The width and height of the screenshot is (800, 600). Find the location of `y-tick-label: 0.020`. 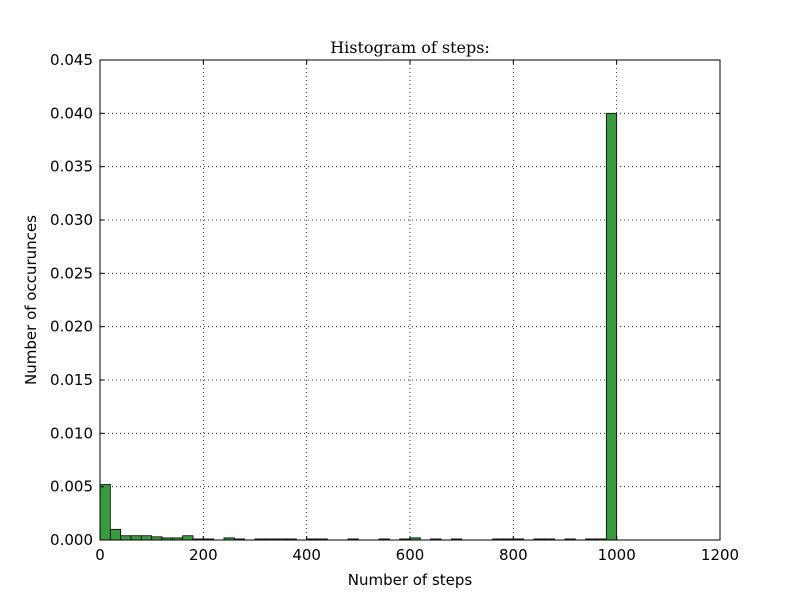

y-tick-label: 0.020 is located at coordinates (71, 327).